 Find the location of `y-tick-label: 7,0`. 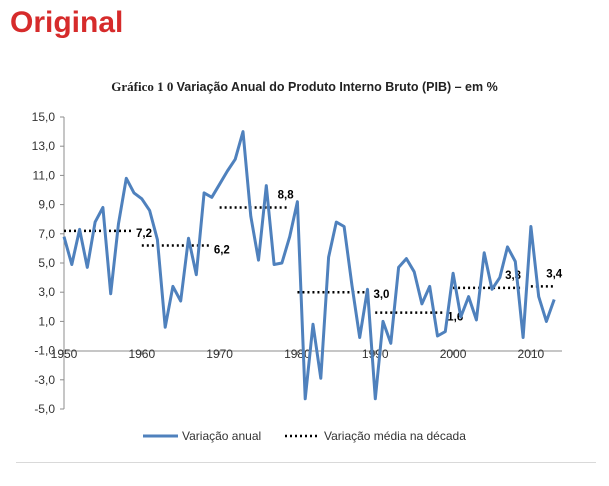

y-tick-label: 7,0 is located at coordinates (46, 234).